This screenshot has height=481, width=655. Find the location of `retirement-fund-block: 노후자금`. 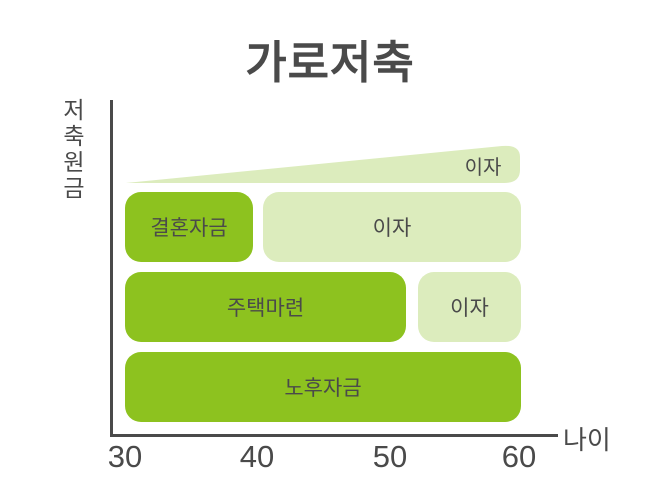

retirement-fund-block: 노후자금 is located at coordinates (323, 387).